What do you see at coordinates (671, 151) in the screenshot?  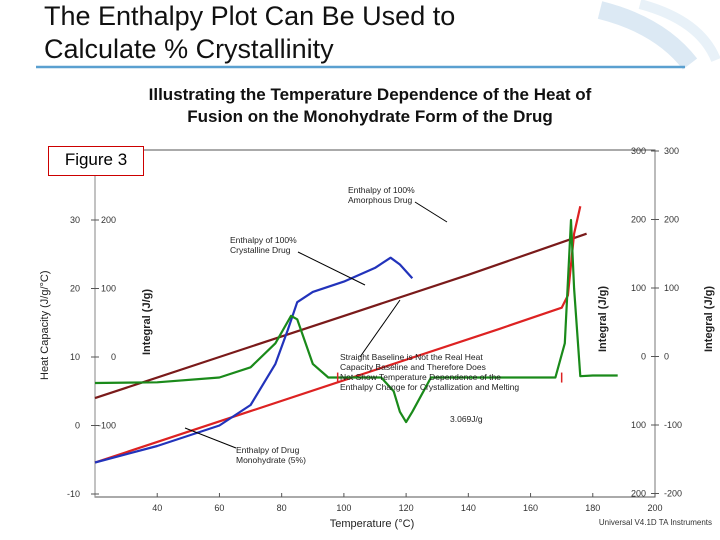 I see `y-right-outer-tick-label: 300` at bounding box center [671, 151].